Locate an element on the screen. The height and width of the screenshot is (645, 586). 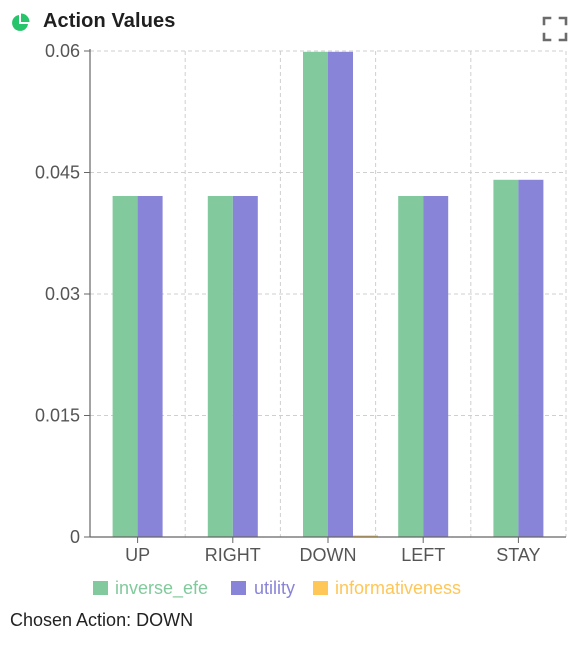
bar-inverse_efe-up is located at coordinates (125, 366).